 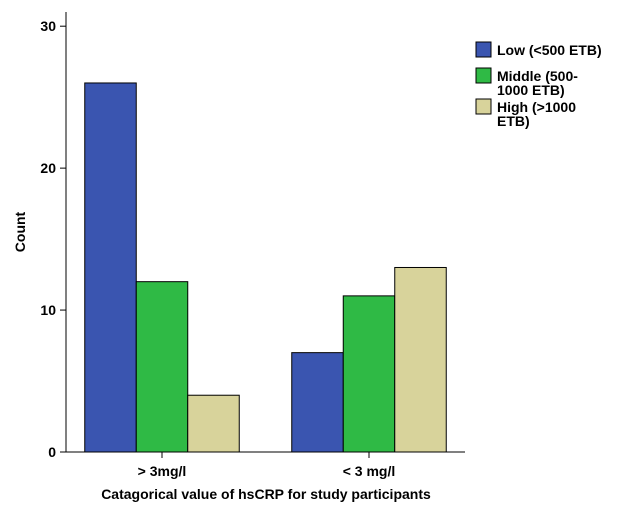 I want to click on legend-label: High (>1000 ETB), so click(x=536, y=114).